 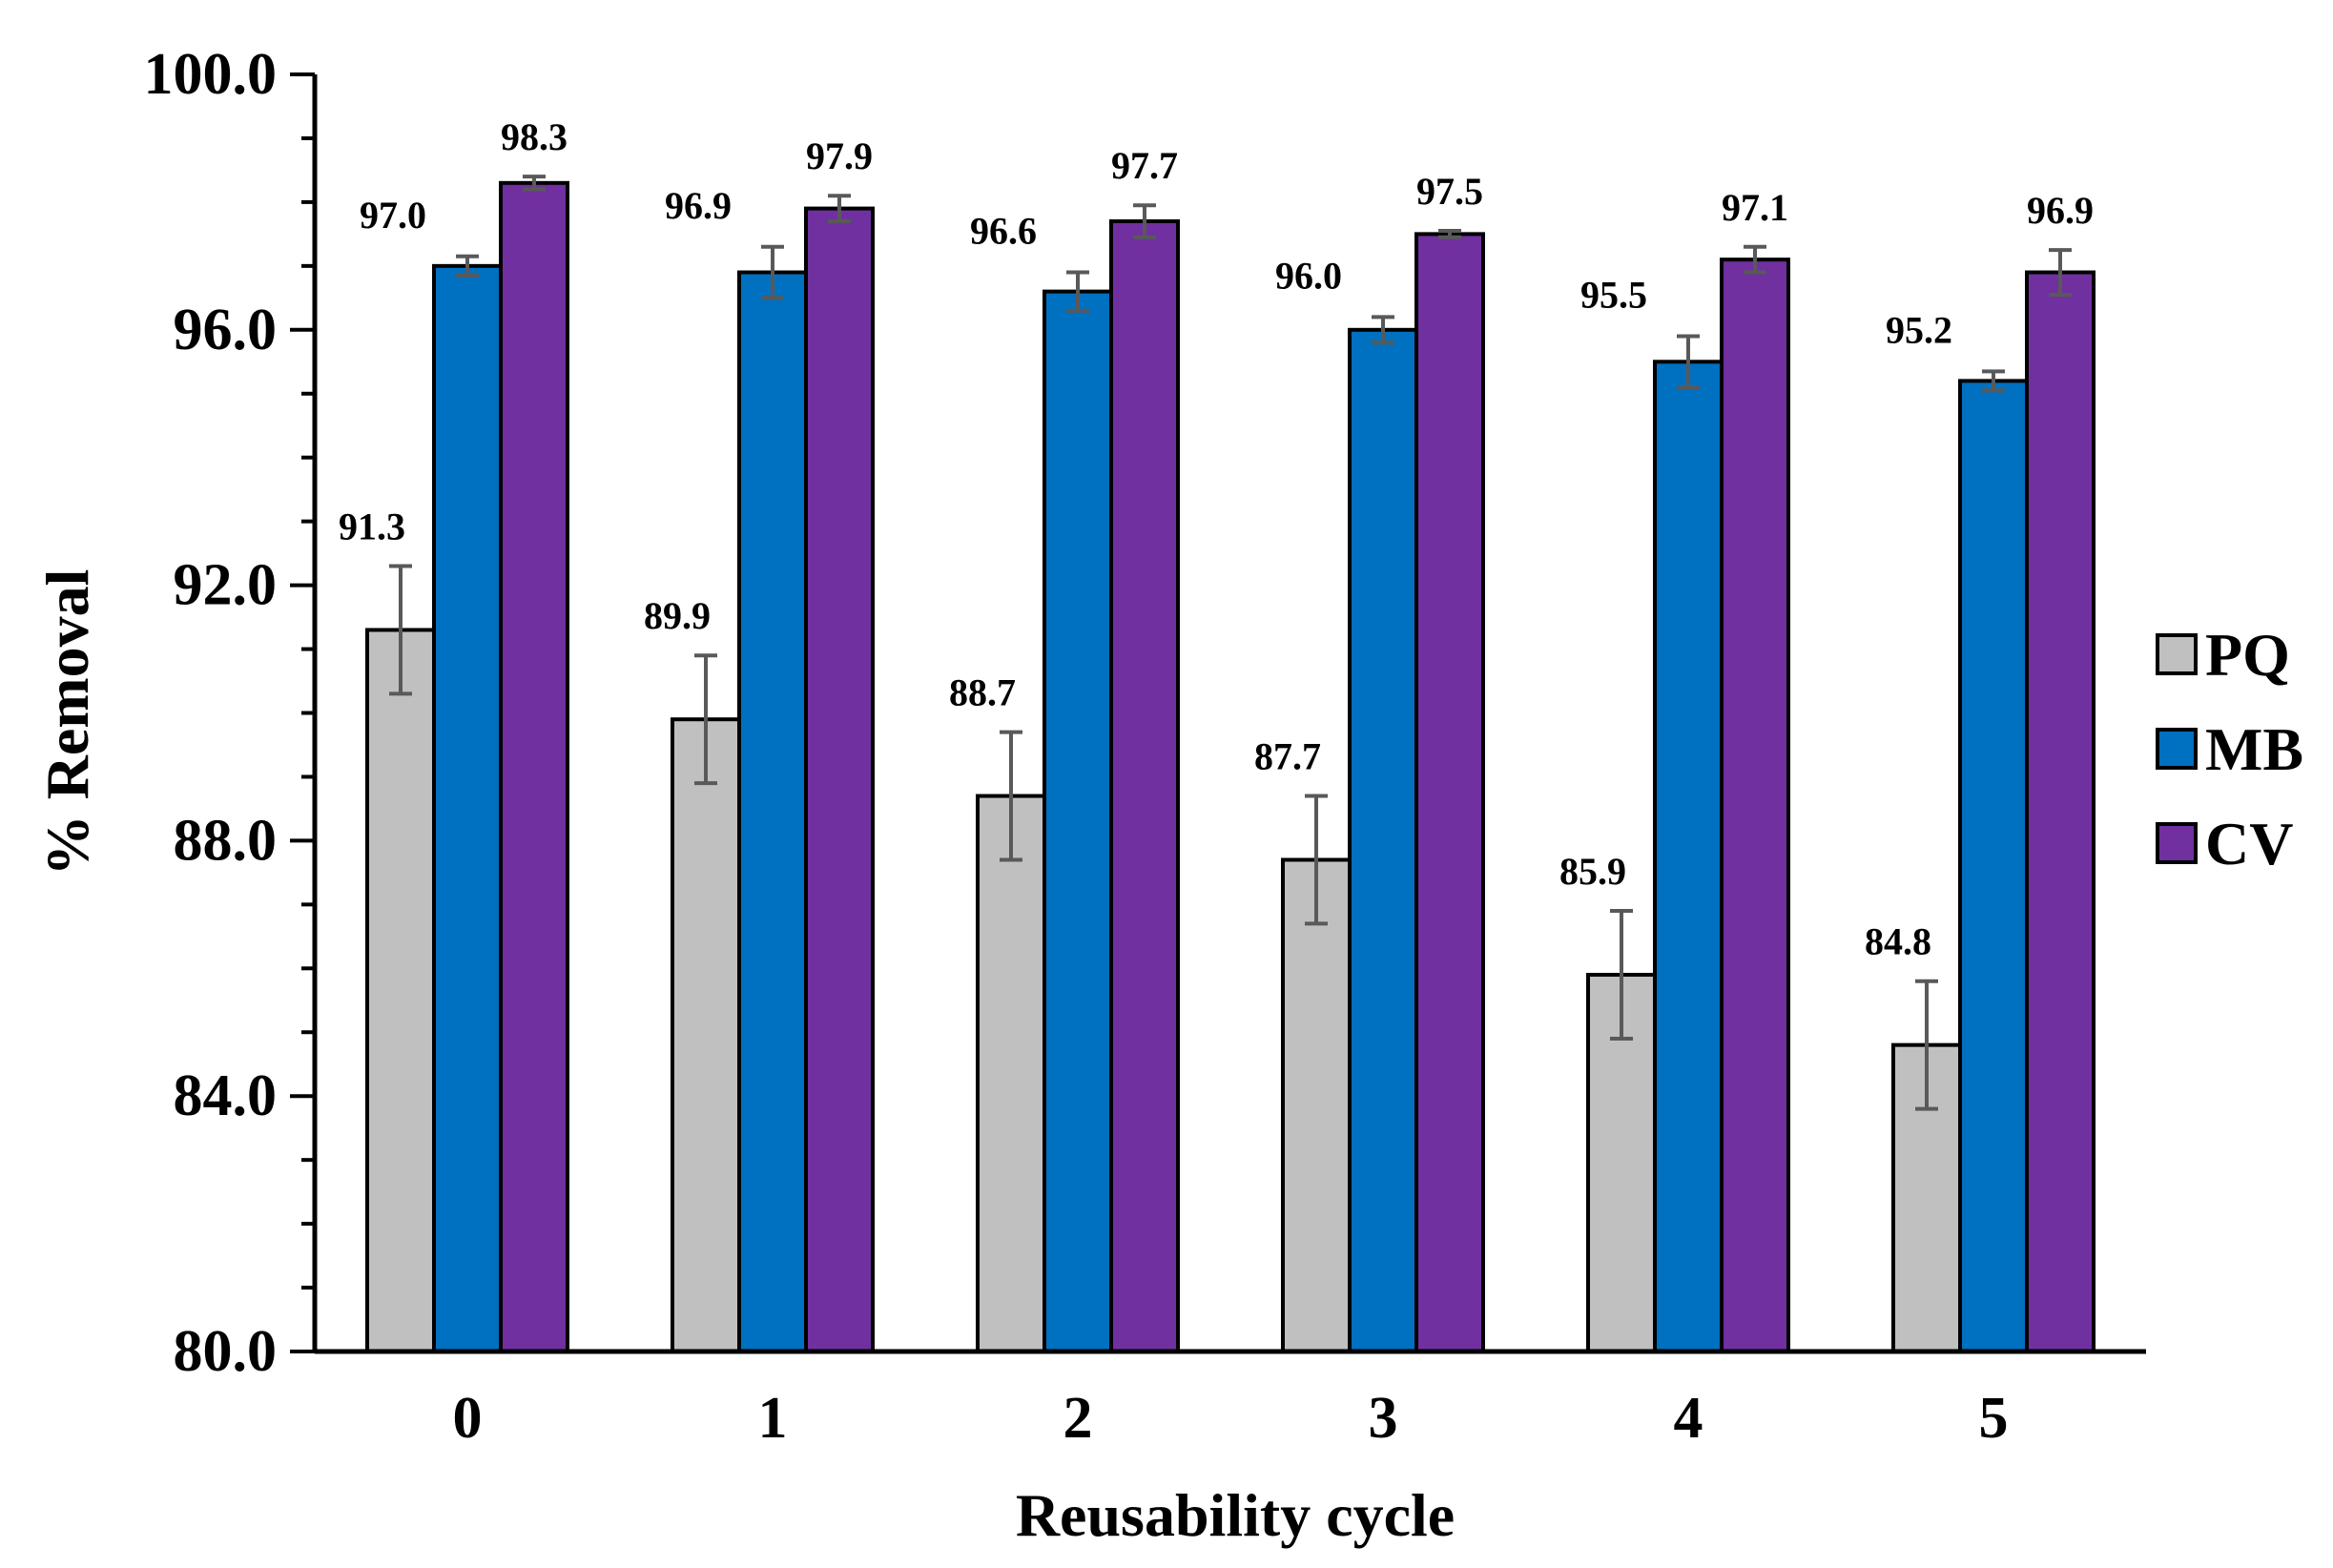 I want to click on legend-swatch-pq, so click(x=2177, y=654).